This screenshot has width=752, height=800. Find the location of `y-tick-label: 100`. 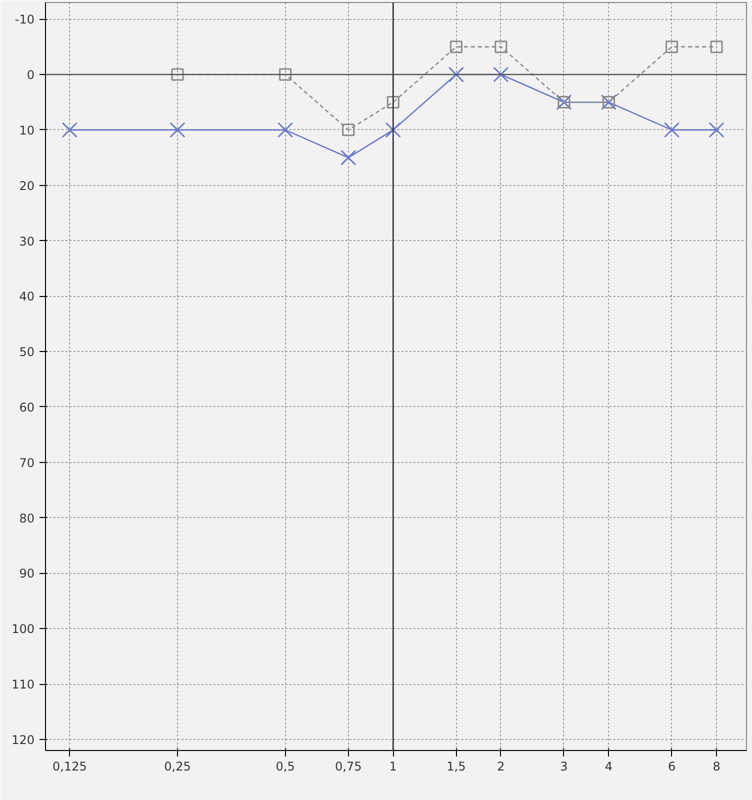

y-tick-label: 100 is located at coordinates (23, 629).